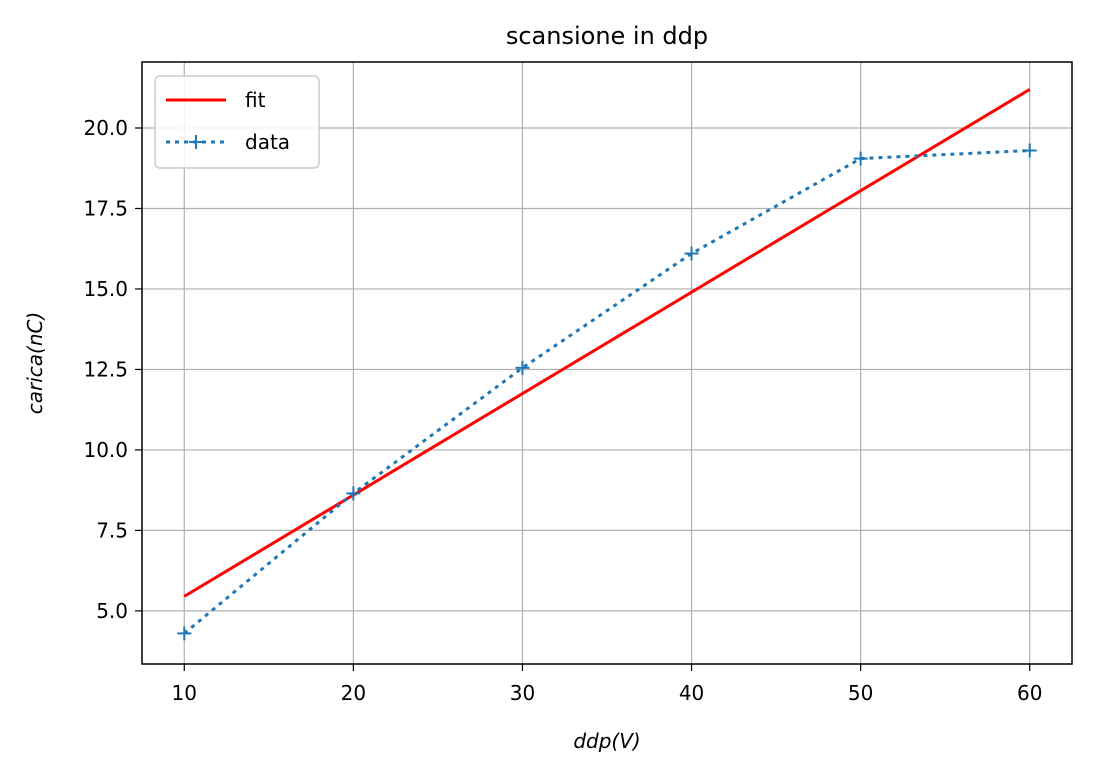 This screenshot has height=777, width=1095. What do you see at coordinates (522, 693) in the screenshot?
I see `x-tick-label: 30` at bounding box center [522, 693].